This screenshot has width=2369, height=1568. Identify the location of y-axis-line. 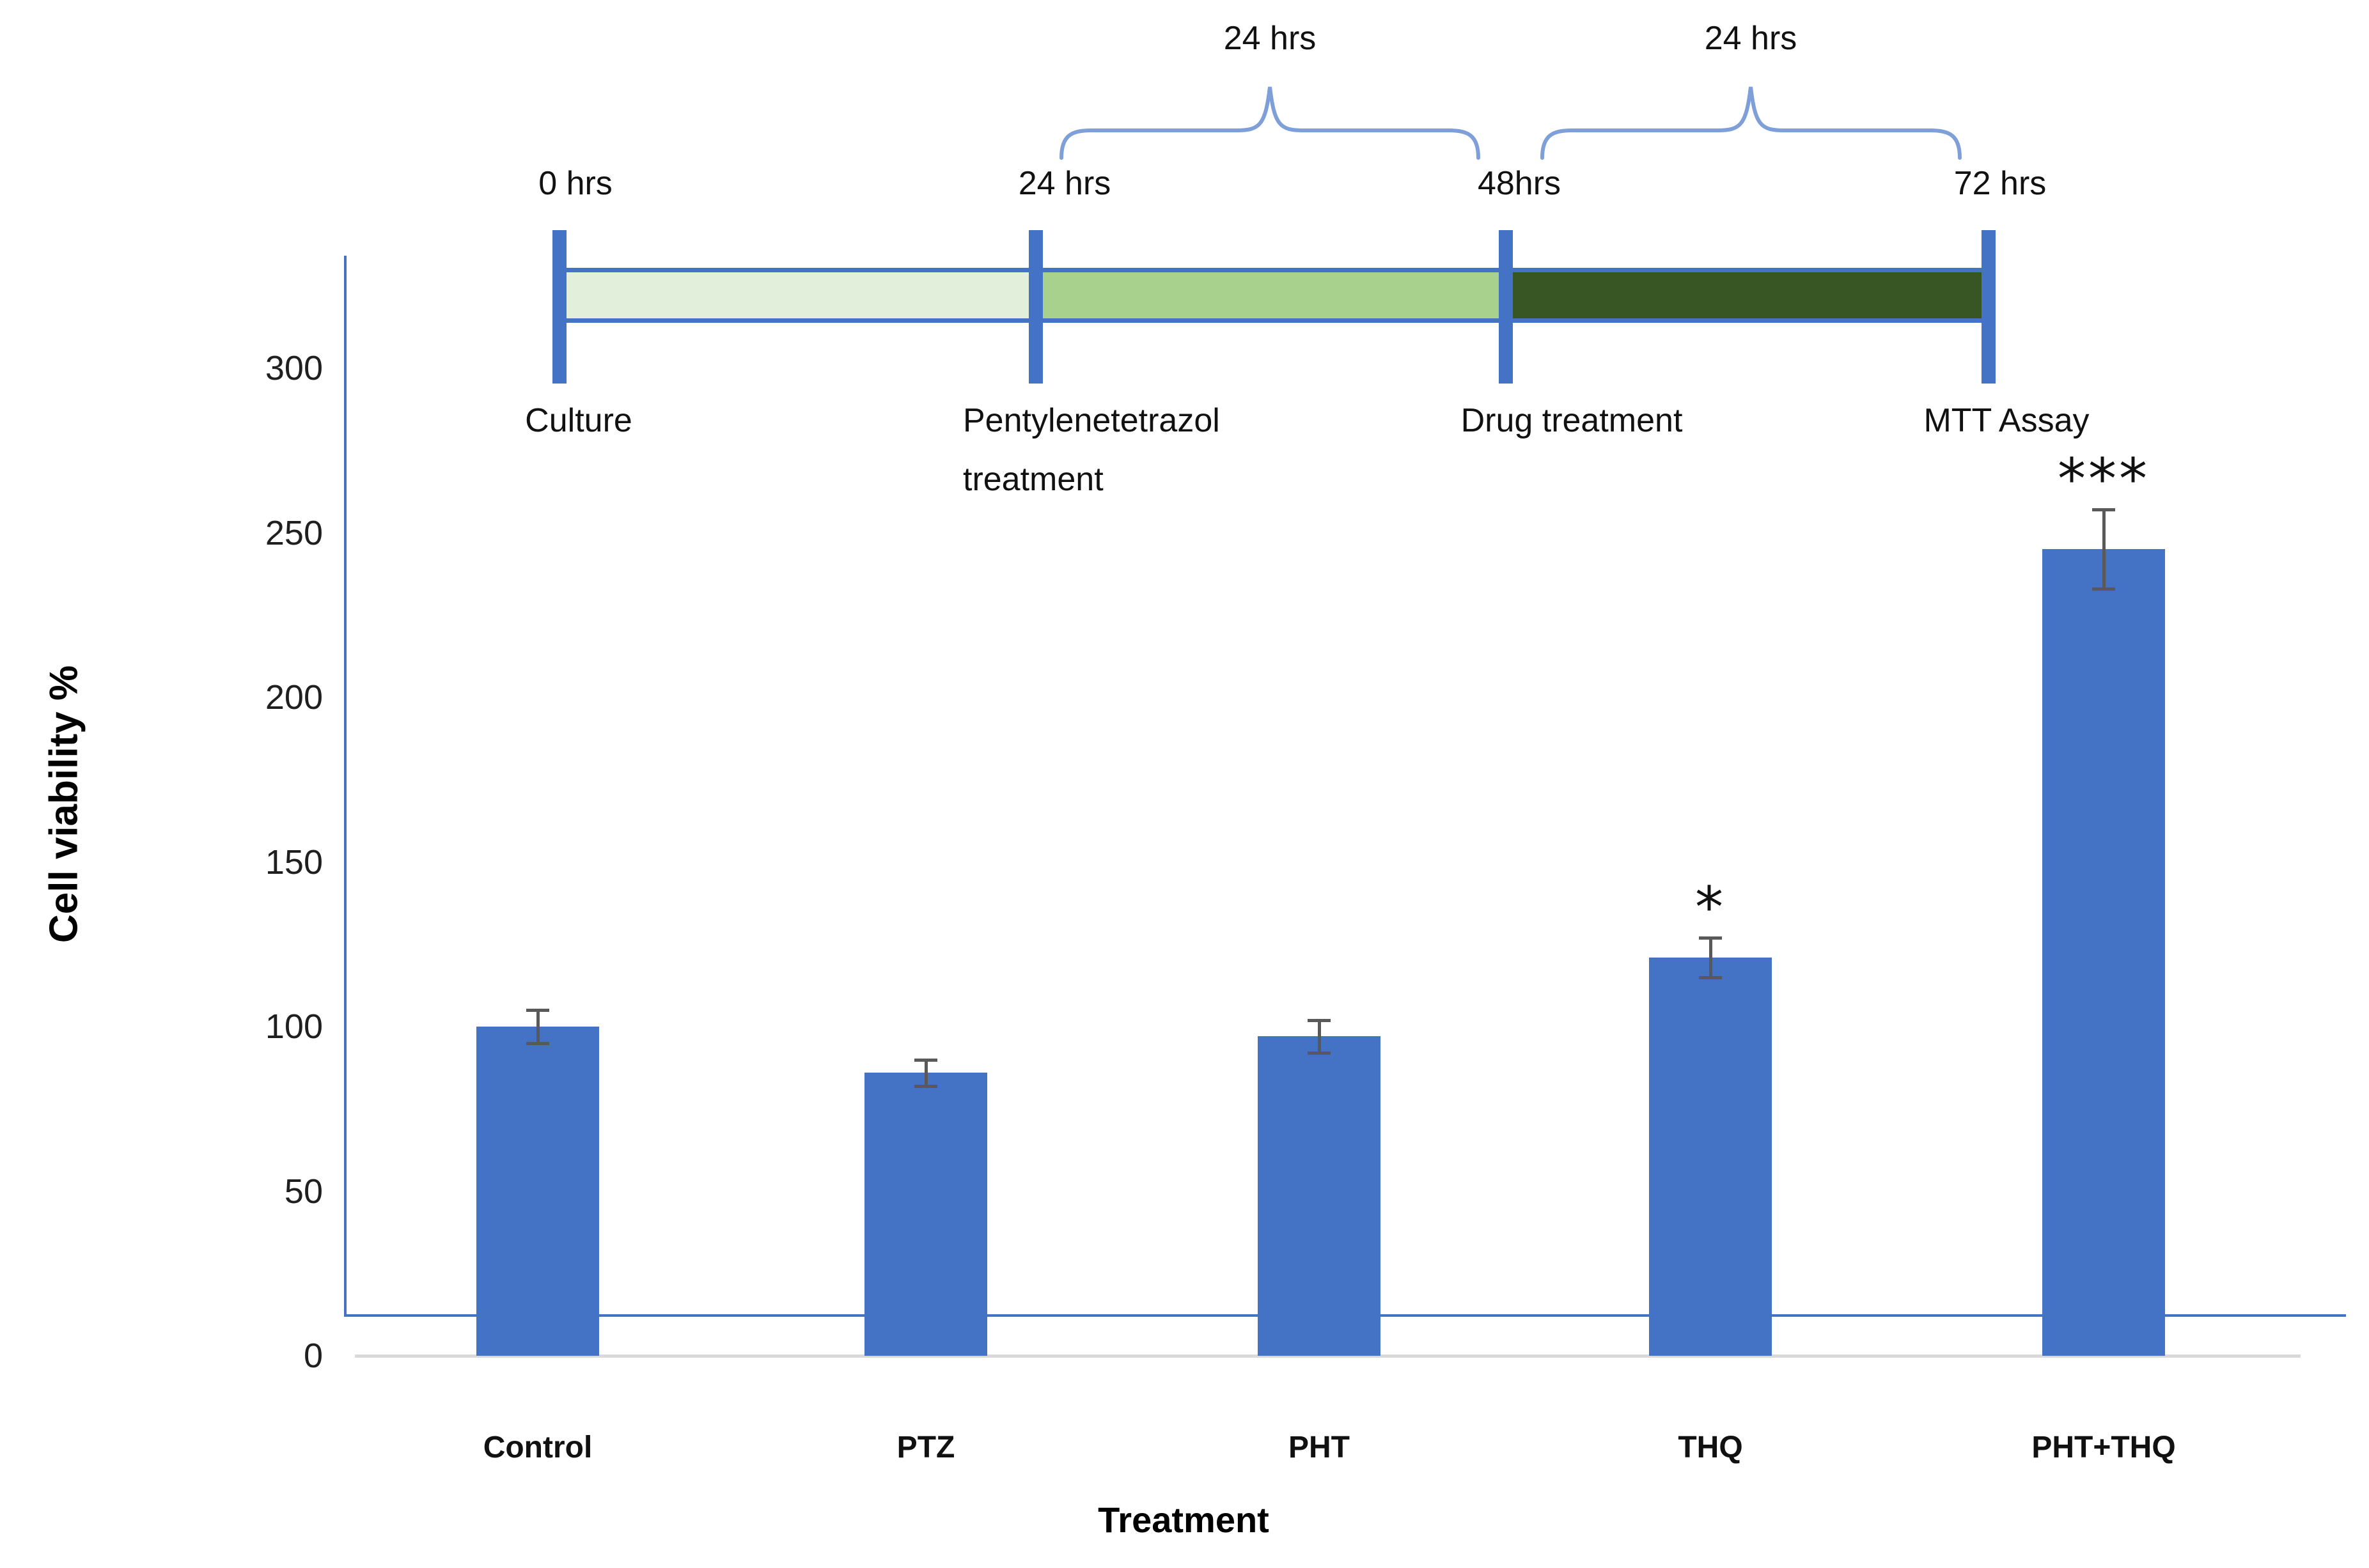
(345, 786).